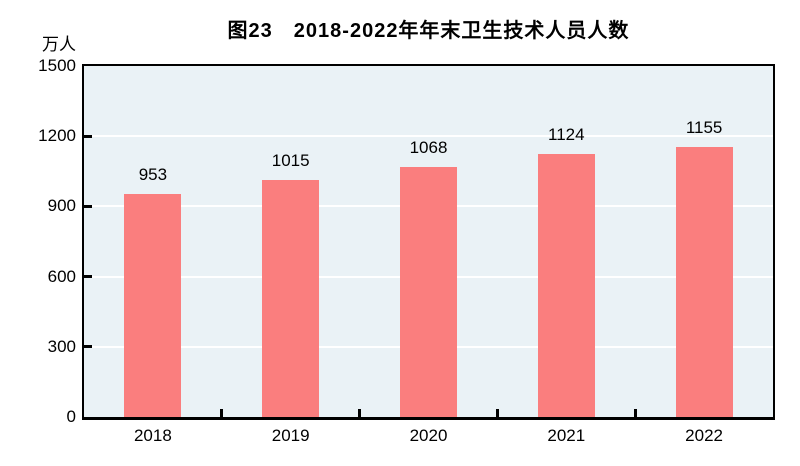 This screenshot has height=466, width=800. What do you see at coordinates (61, 276) in the screenshot?
I see `y-axis-tick-label: 600` at bounding box center [61, 276].